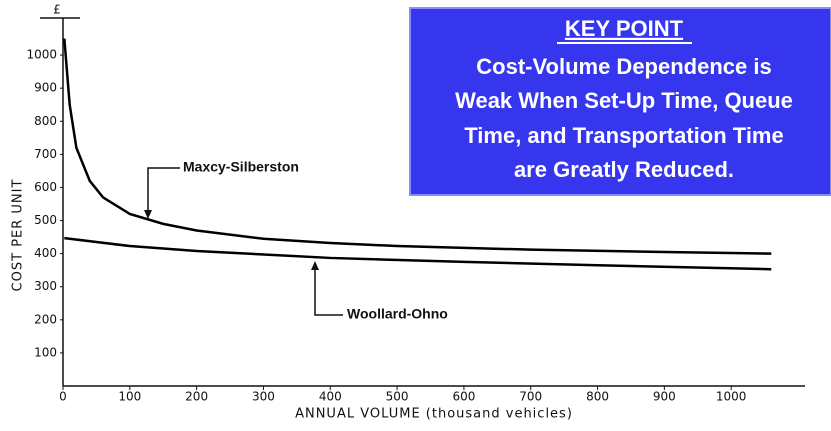 Image resolution: width=831 pixels, height=431 pixels. Describe the element at coordinates (397, 397) in the screenshot. I see `x-tick-label: 500` at that location.